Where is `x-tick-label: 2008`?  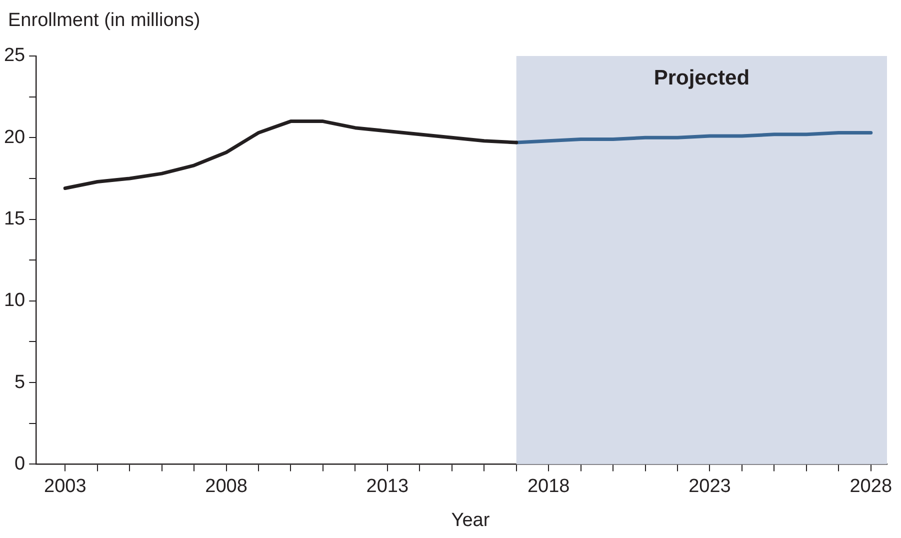 x-tick-label: 2008 is located at coordinates (226, 486).